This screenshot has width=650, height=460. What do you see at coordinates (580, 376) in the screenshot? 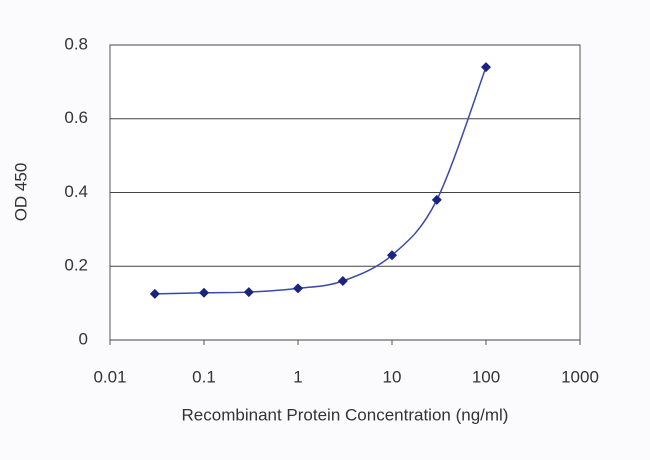
I see `x-tick-label: 1000` at bounding box center [580, 376].